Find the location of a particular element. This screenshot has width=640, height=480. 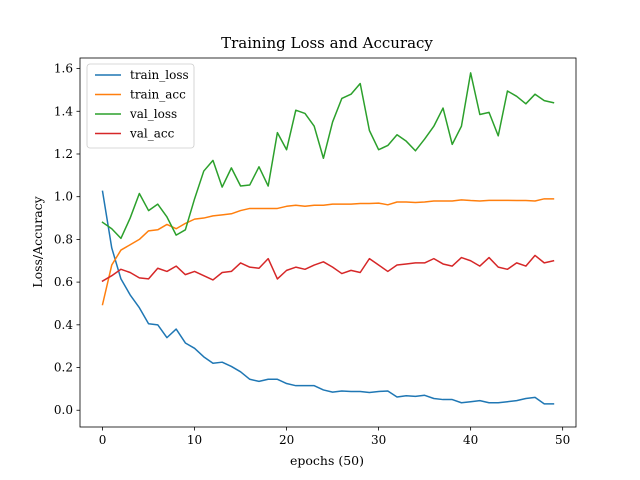

y-tick-label: 1.0 is located at coordinates (63, 197).